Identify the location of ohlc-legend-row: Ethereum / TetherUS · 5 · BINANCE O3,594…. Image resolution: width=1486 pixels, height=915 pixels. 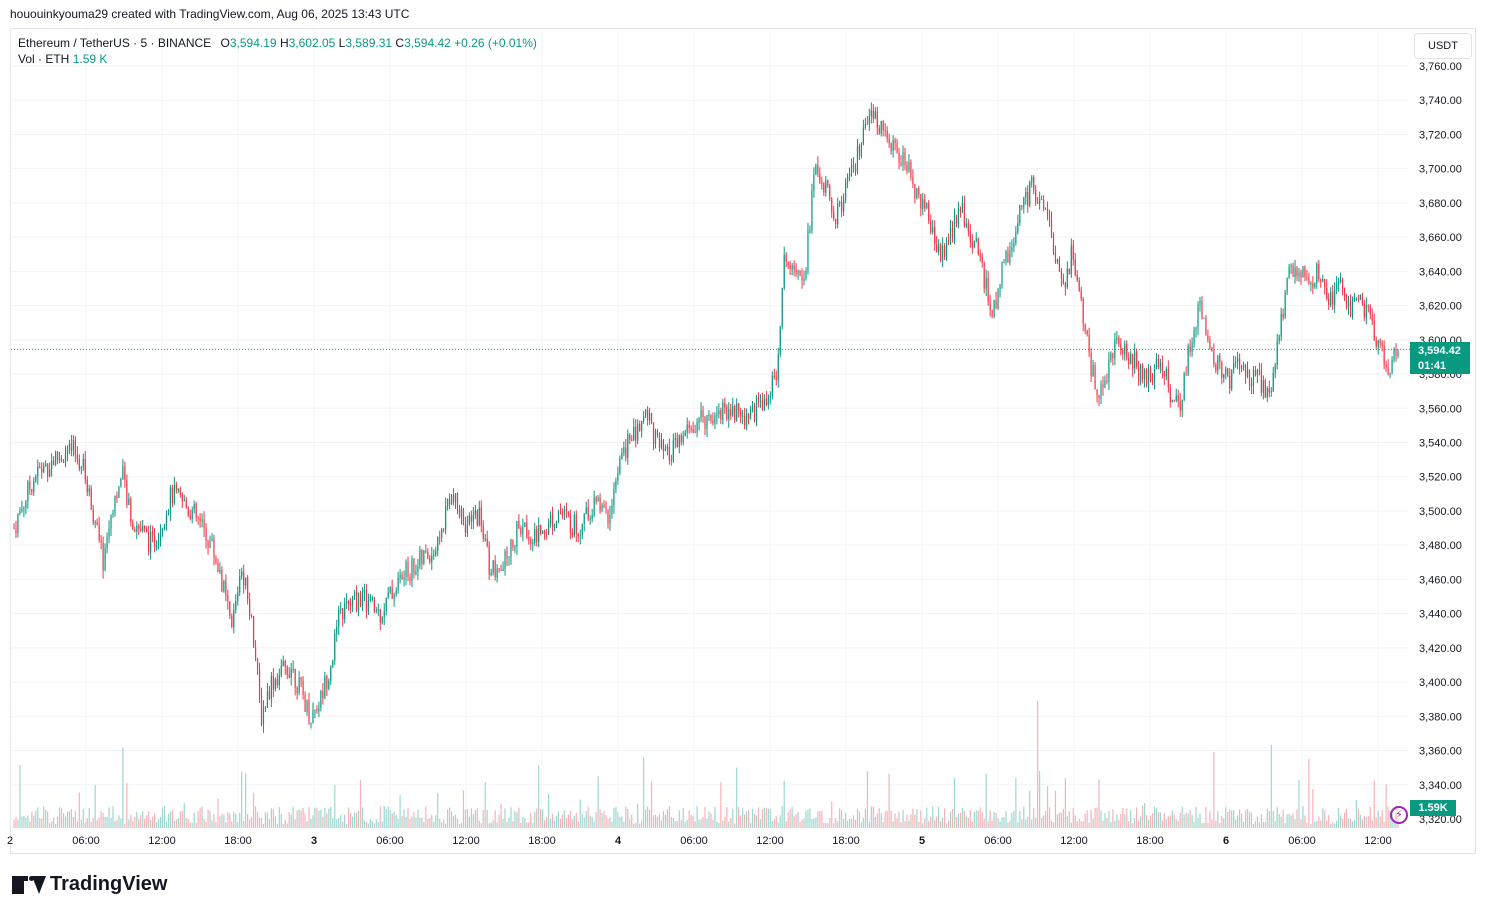
(277, 43).